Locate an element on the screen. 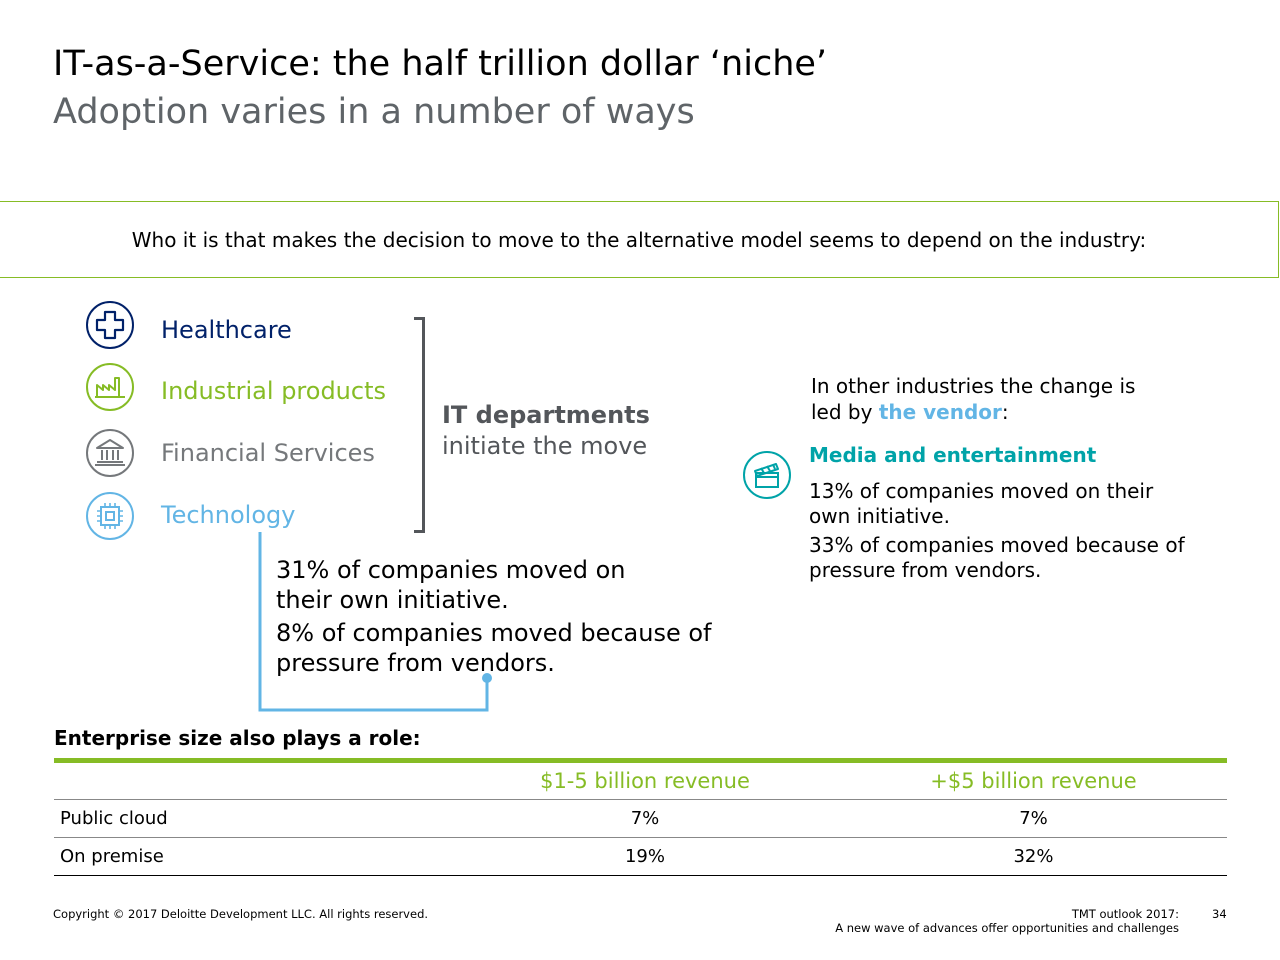 The width and height of the screenshot is (1280, 960). industry-label-technology: Technology is located at coordinates (228, 515).